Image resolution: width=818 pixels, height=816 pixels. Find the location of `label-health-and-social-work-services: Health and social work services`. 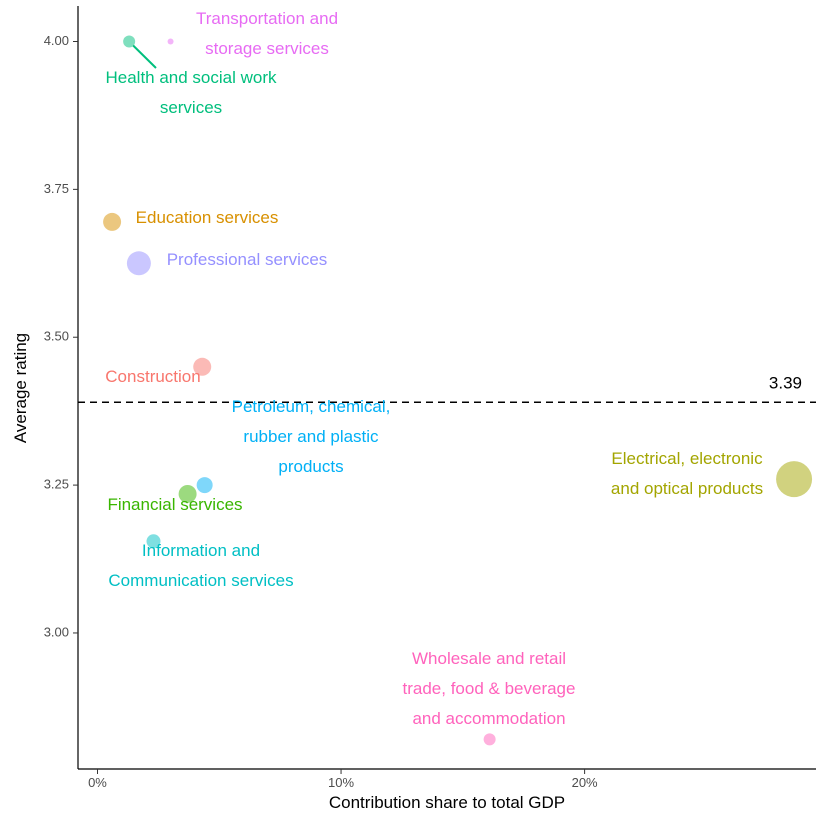

label-health-and-social-work-services: Health and social work services is located at coordinates (191, 92).